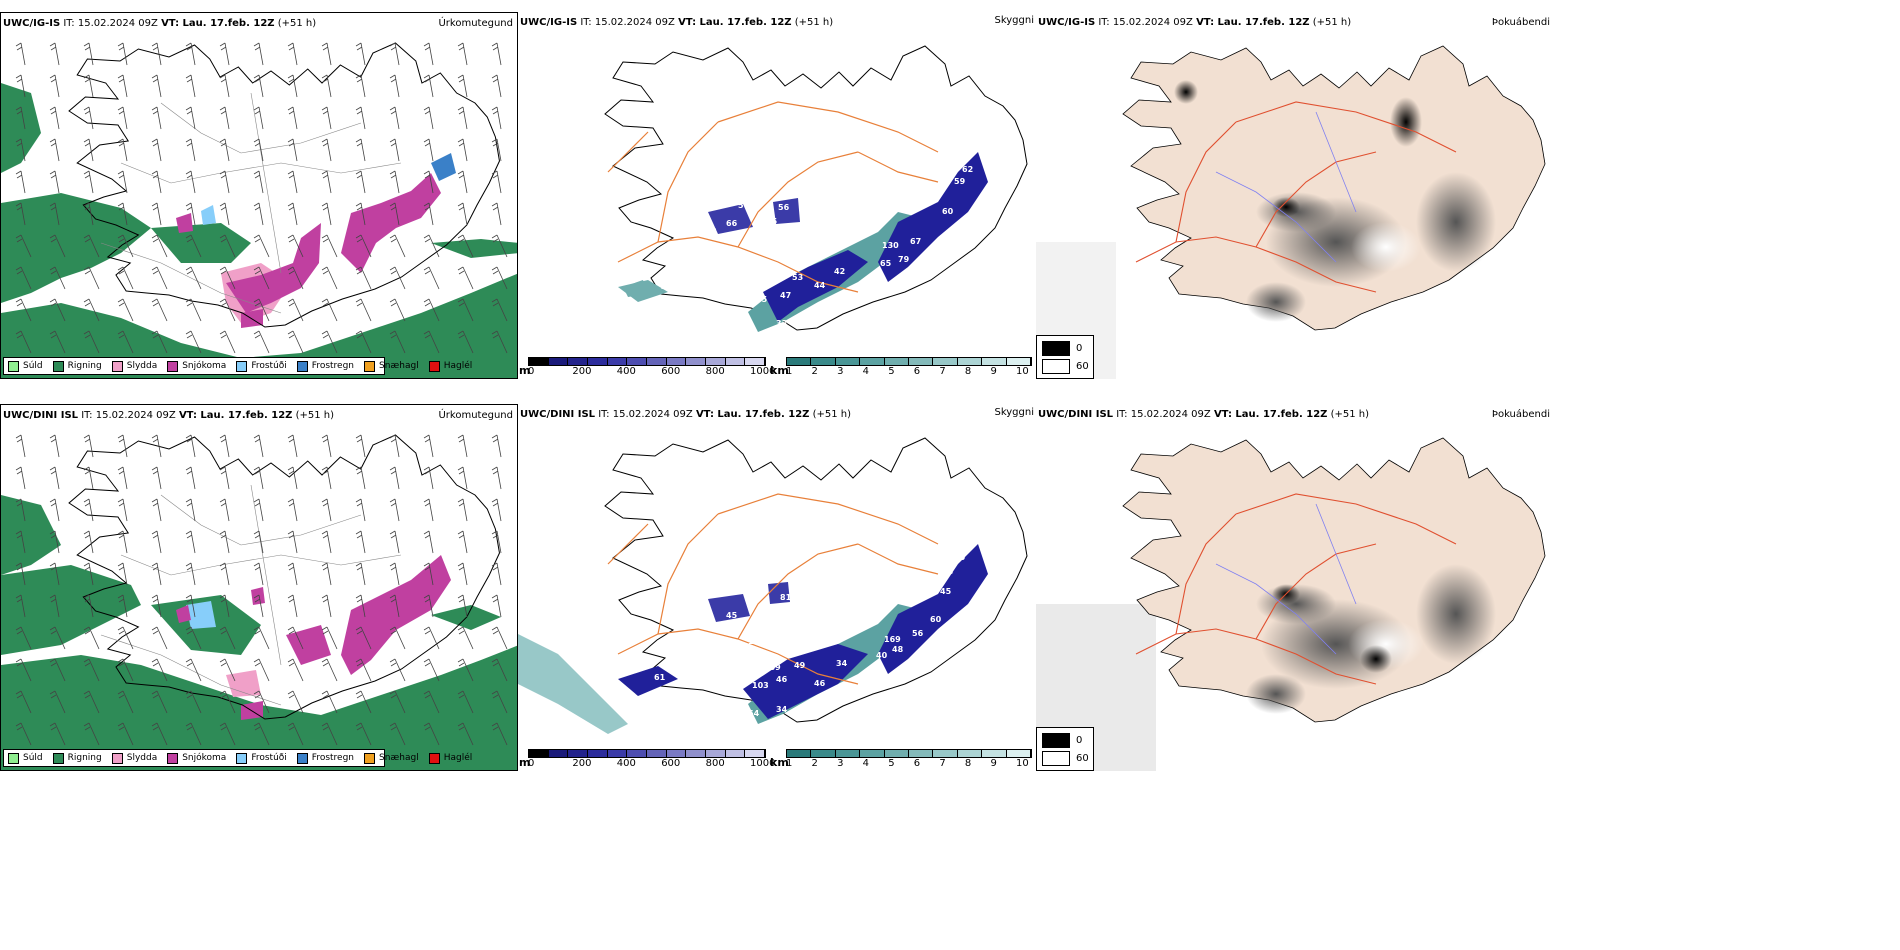  Describe the element at coordinates (960, 181) in the screenshot. I see `cloud-base-label: 59` at that location.